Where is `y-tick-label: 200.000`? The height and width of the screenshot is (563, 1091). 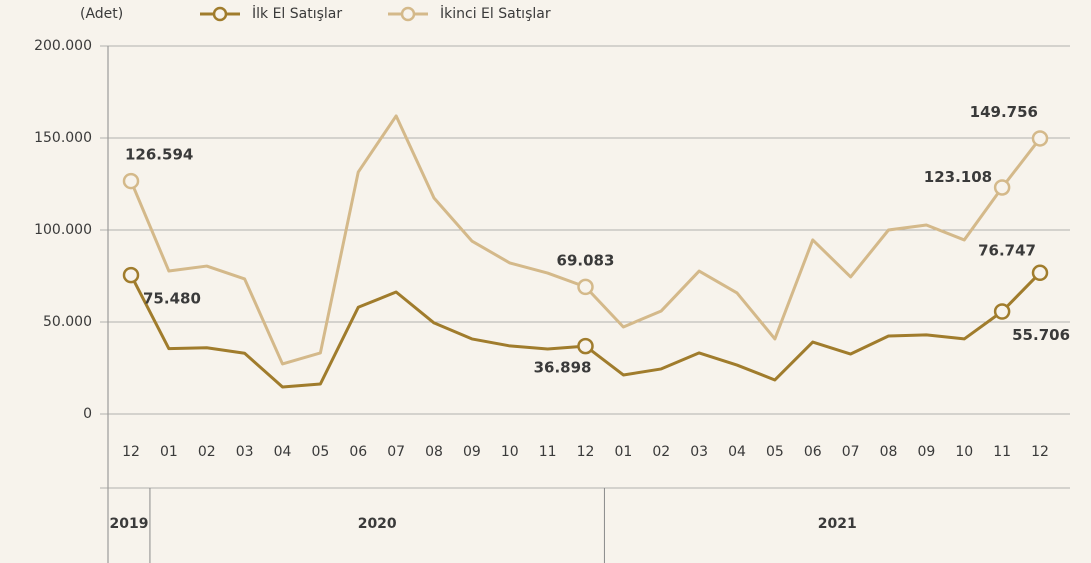
y-tick-label: 200.000 is located at coordinates (63, 46).